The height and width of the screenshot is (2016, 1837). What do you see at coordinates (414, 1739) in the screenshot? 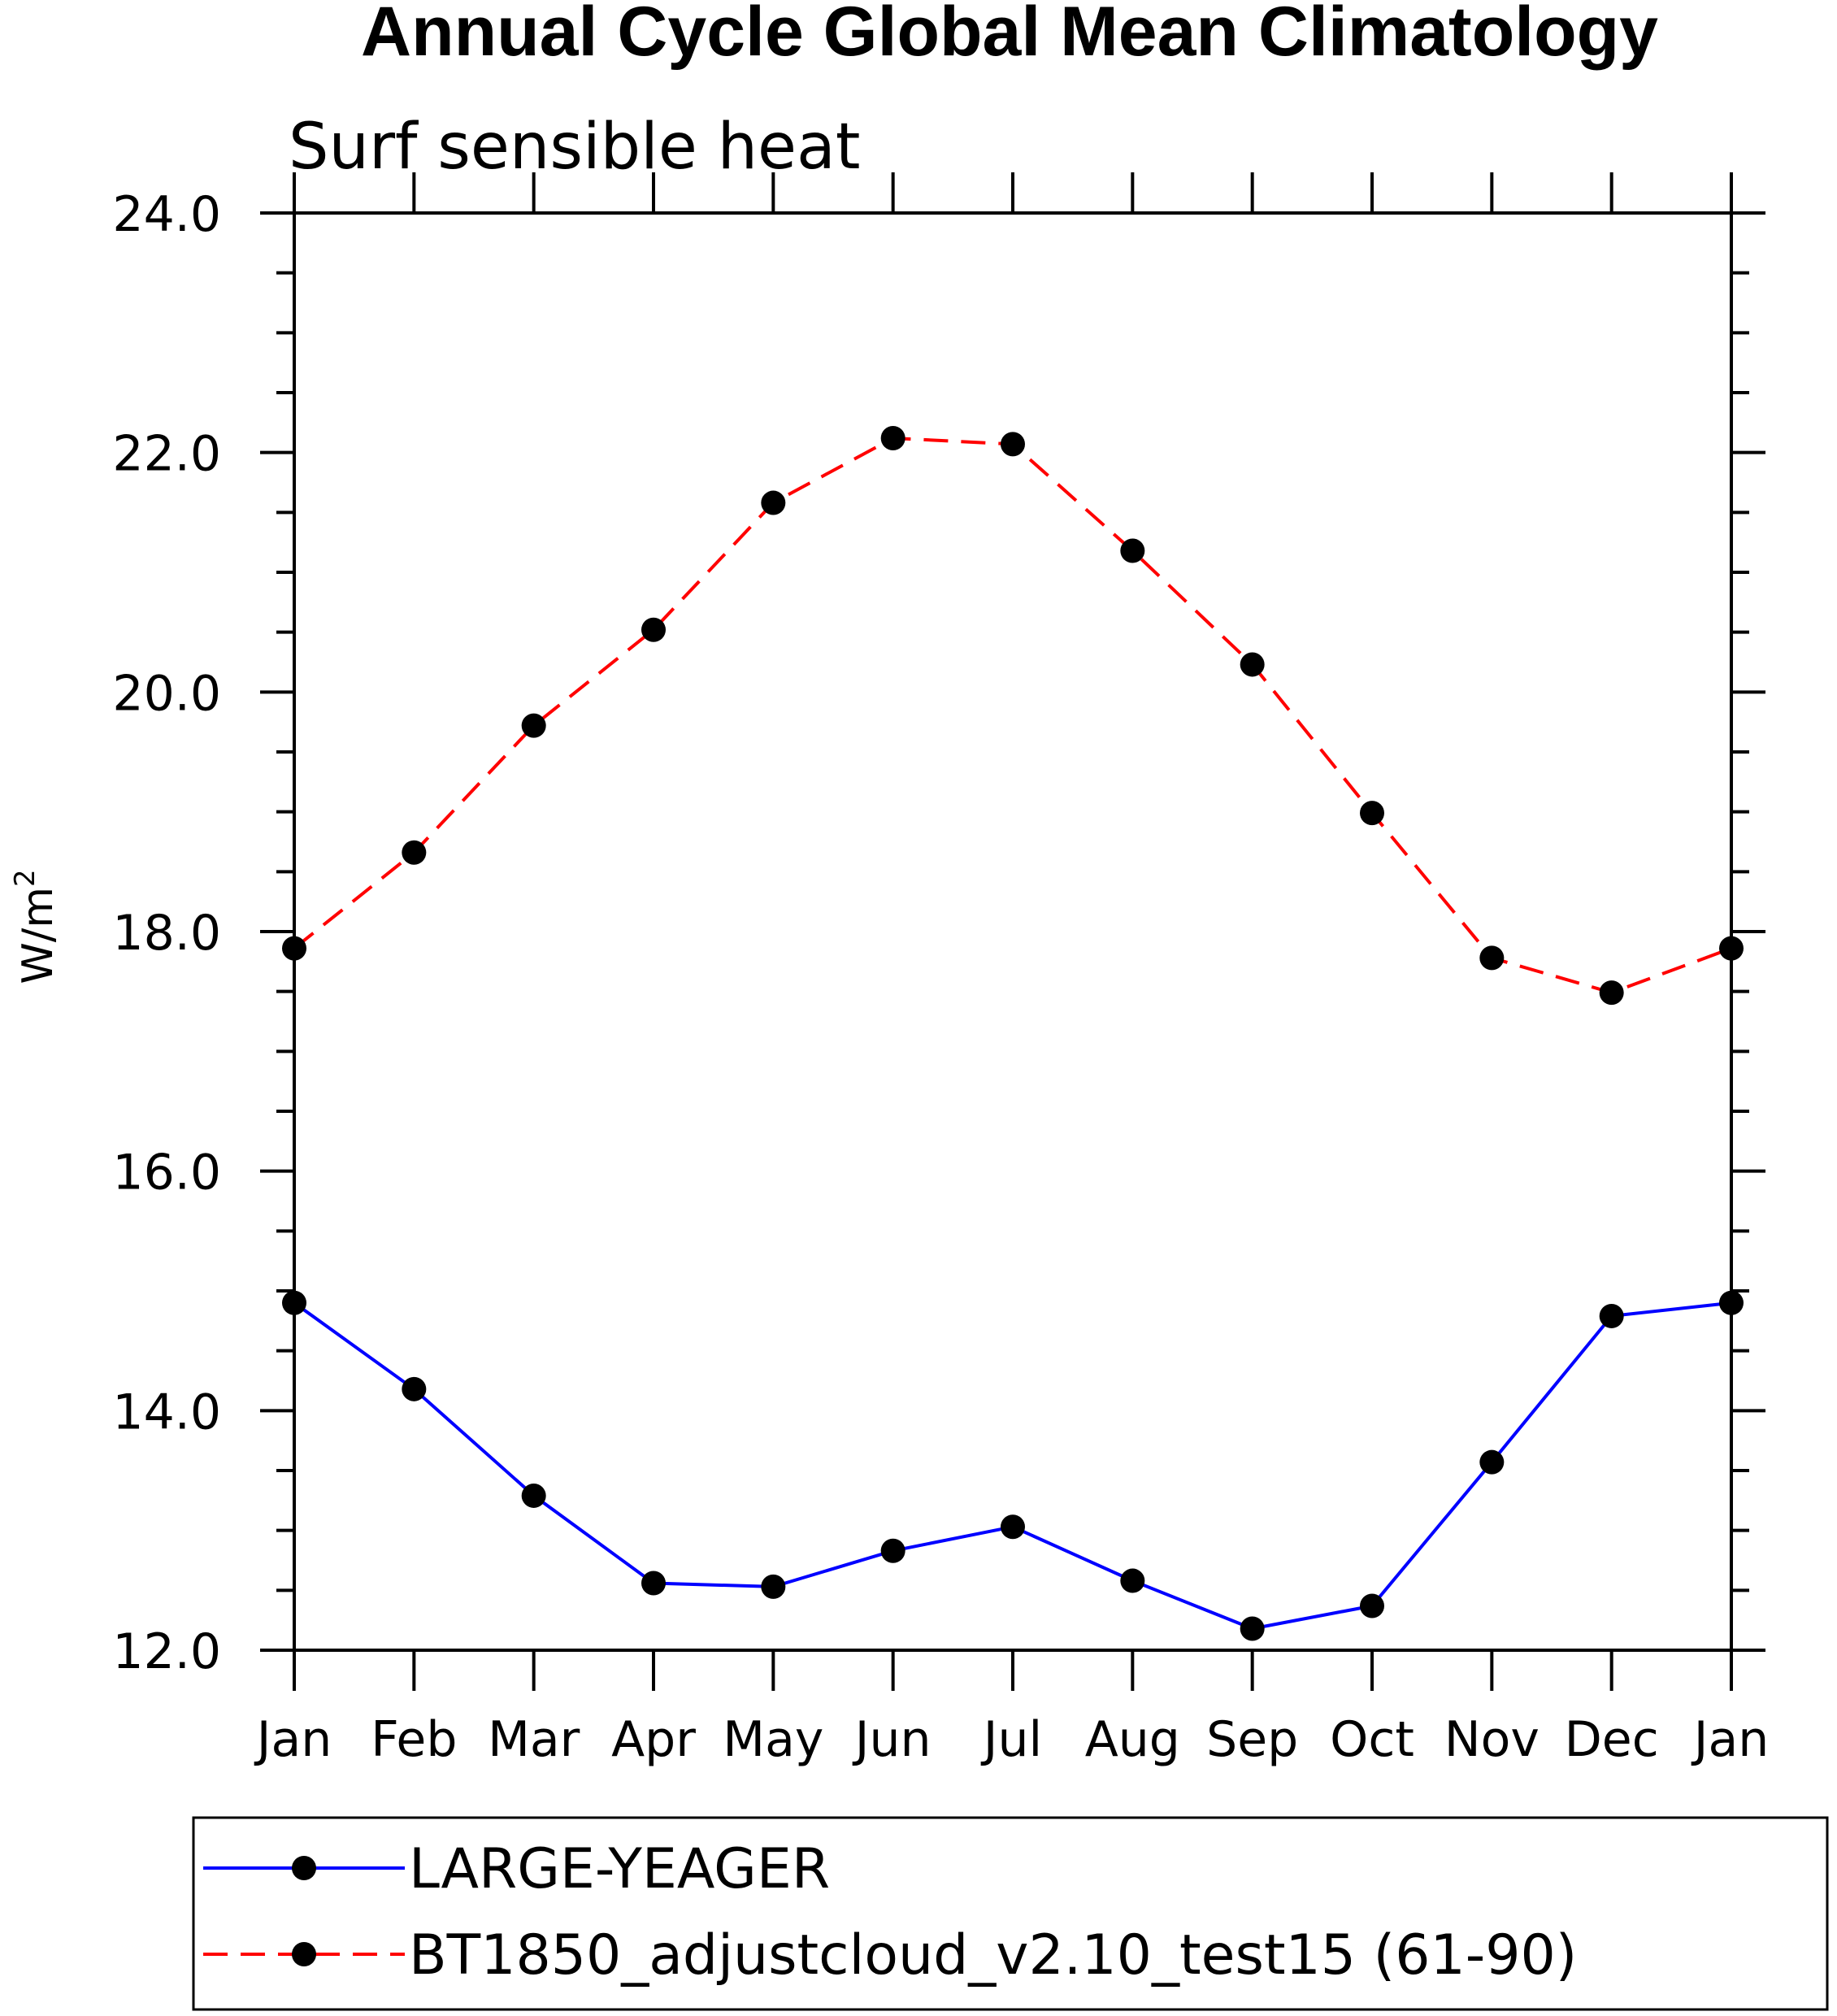
I see `x-tick-label: Feb` at bounding box center [414, 1739].